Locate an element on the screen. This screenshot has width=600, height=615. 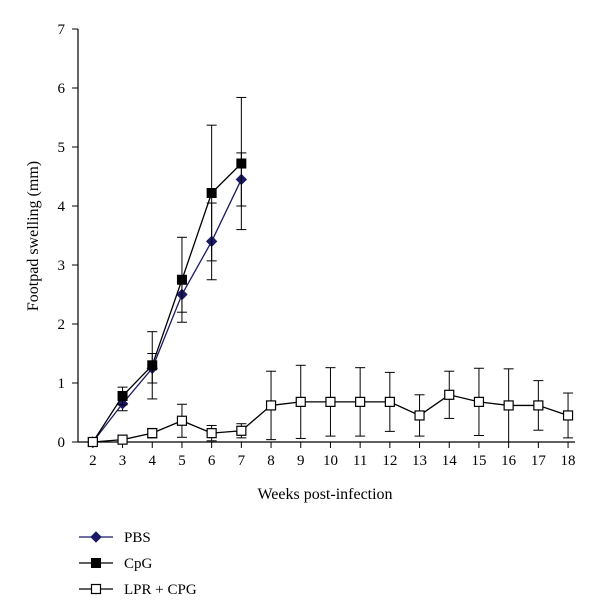
x-tick-label: 12 is located at coordinates (389, 461).